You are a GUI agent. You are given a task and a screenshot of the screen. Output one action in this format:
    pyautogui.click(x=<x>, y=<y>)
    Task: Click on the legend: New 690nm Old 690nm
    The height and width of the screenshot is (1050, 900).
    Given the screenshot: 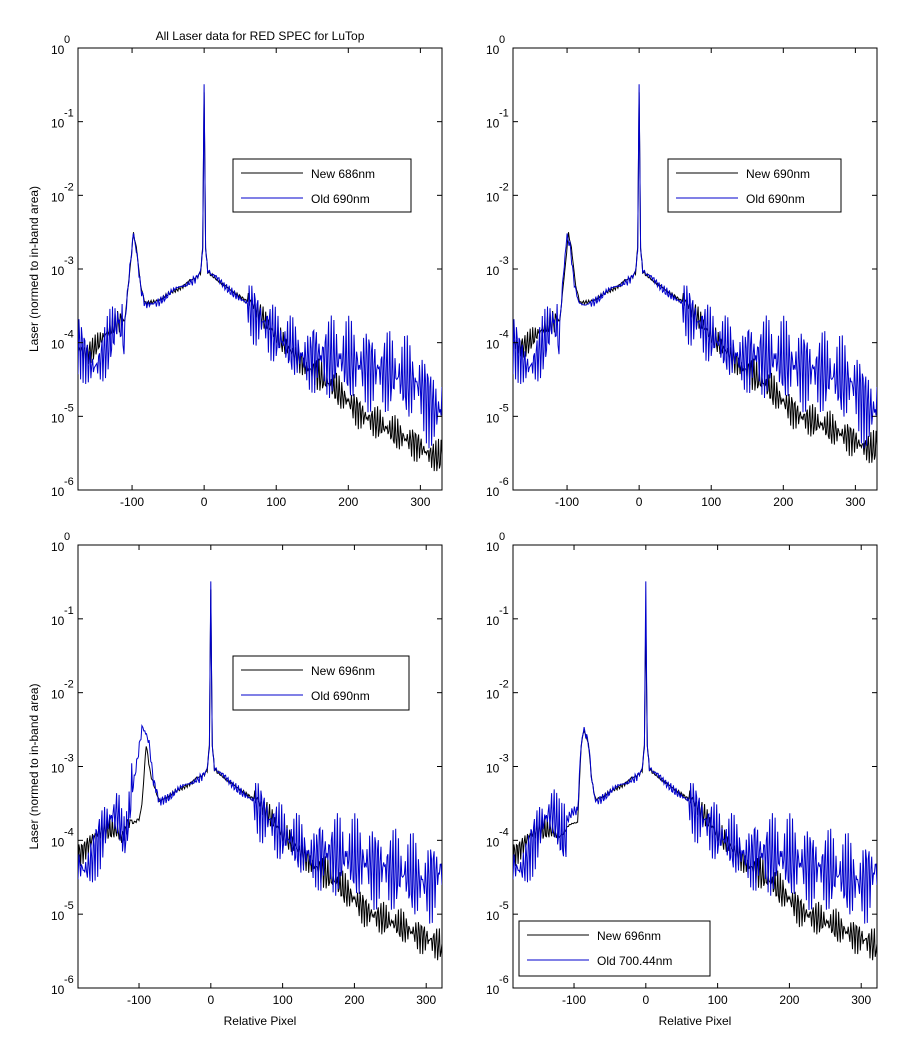 What is the action you would take?
    pyautogui.click(x=754, y=185)
    